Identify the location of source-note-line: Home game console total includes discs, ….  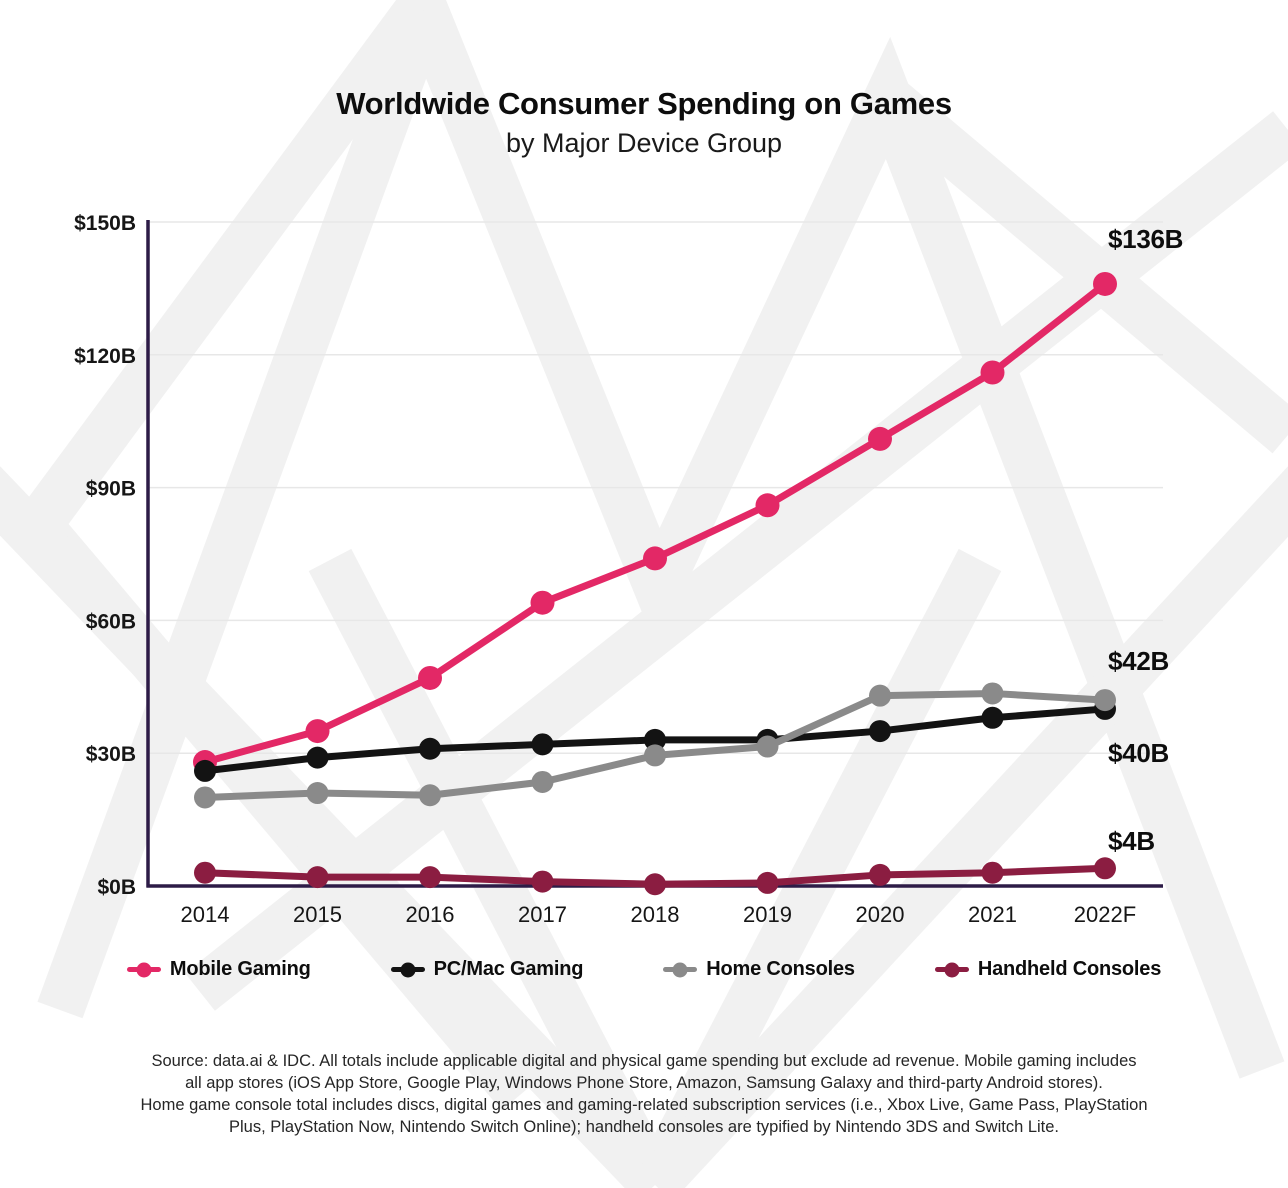
(644, 1105).